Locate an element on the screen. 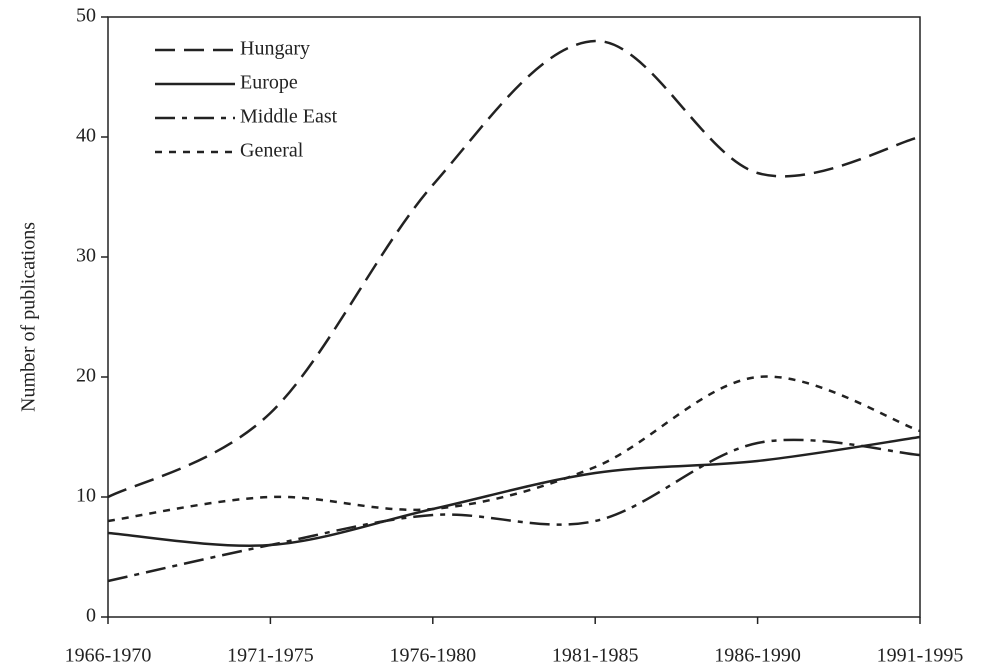  x-tick-label: 1991-1995 is located at coordinates (920, 656).